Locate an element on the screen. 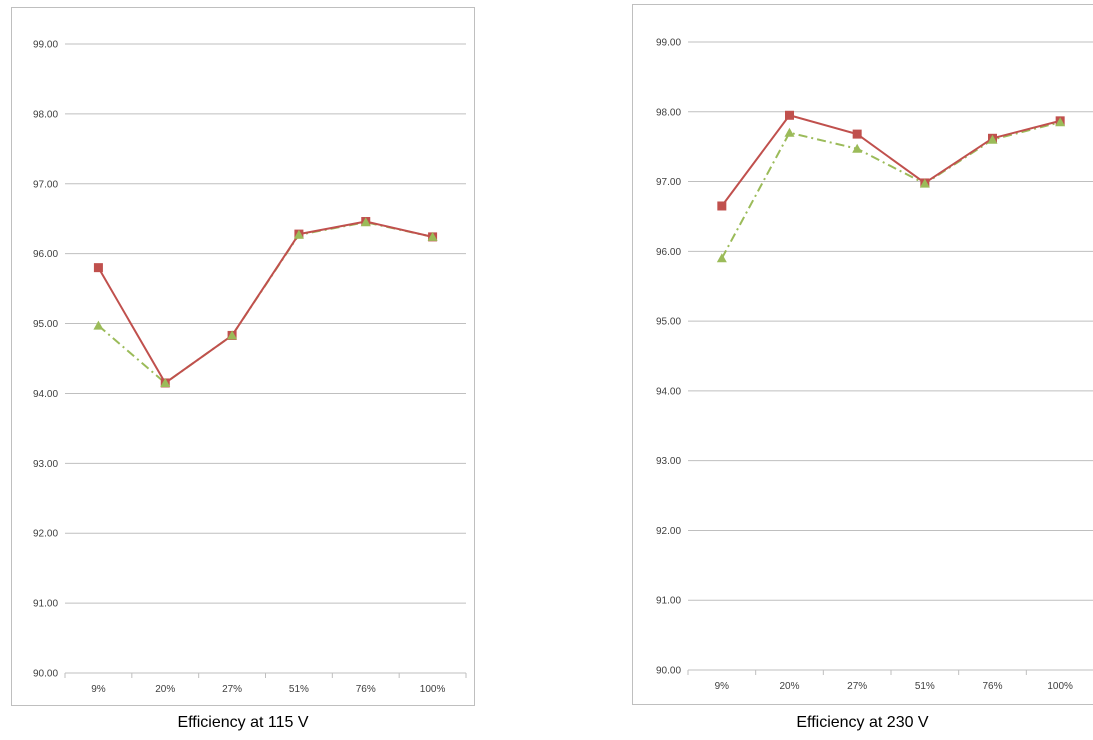 The image size is (1093, 740). chart-caption-115v: Efficiency at 115 V is located at coordinates (243, 722).